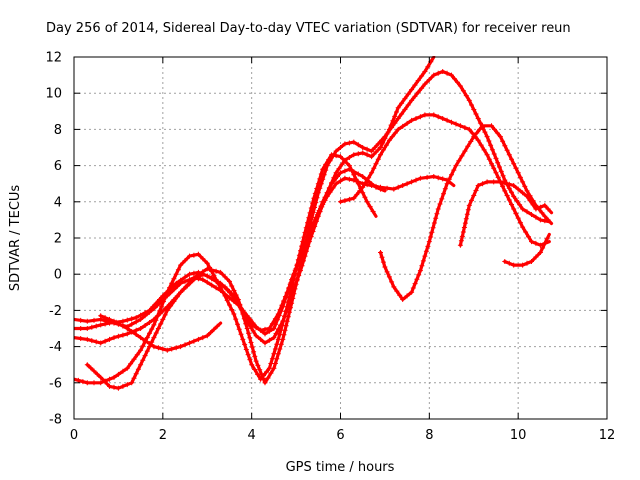  I want to click on x-tick-label: 2, so click(163, 435).